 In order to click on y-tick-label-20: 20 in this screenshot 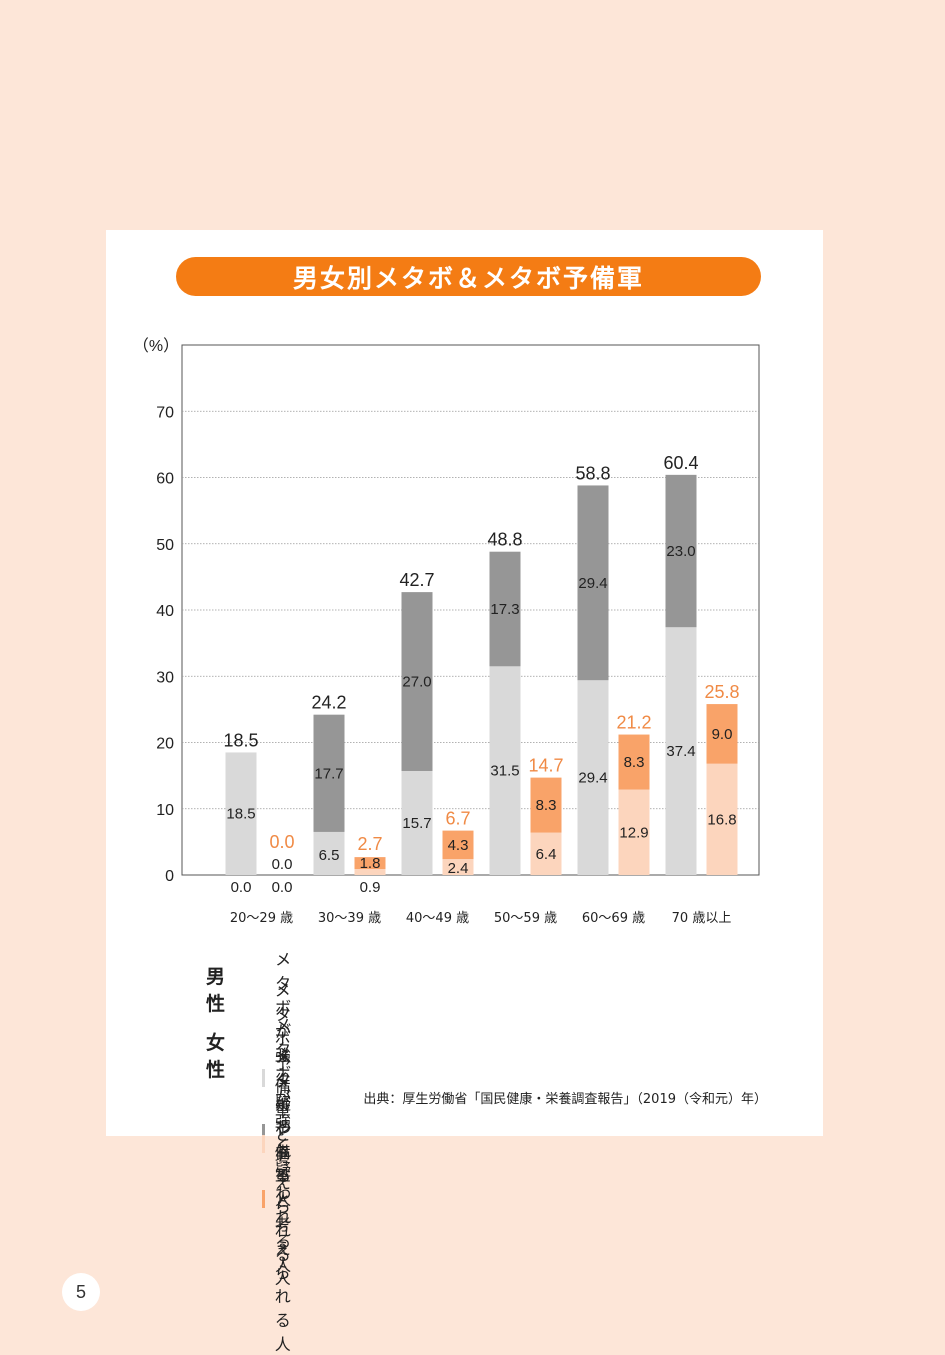, I will do `click(165, 744)`.